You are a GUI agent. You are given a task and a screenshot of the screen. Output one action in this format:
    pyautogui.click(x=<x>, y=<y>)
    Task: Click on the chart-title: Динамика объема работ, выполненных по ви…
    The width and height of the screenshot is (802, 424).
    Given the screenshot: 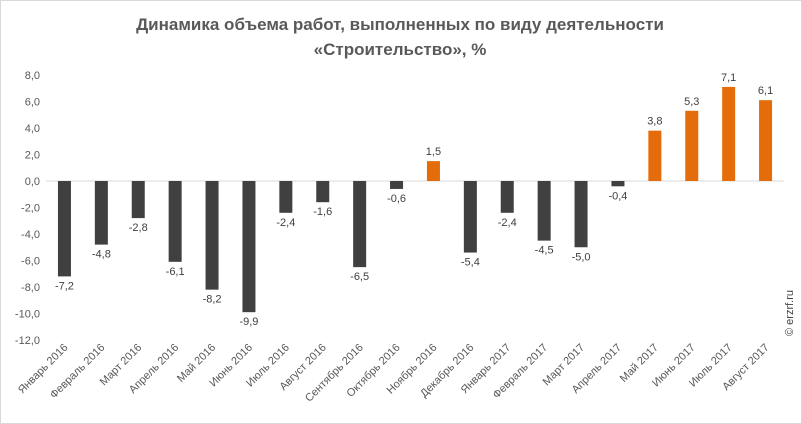 What is the action you would take?
    pyautogui.click(x=400, y=37)
    